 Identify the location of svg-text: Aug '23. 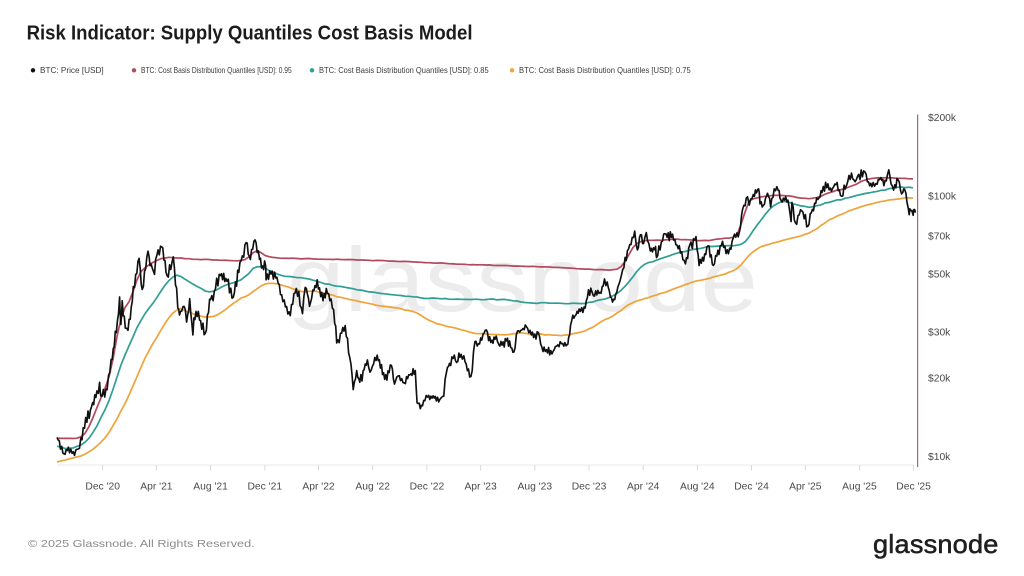
(534, 487).